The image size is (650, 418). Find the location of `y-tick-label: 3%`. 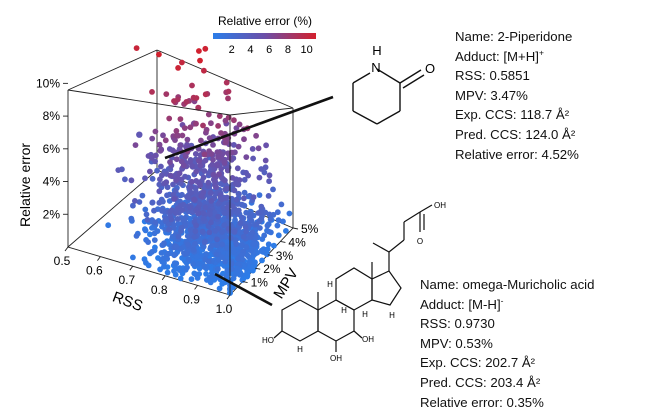

y-tick-label: 3% is located at coordinates (285, 256).